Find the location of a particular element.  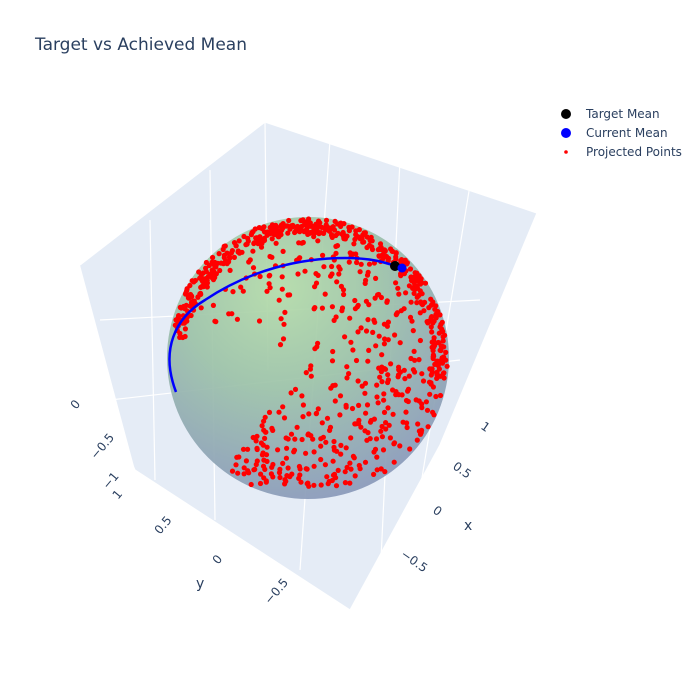

legend-label: Current Mean is located at coordinates (627, 133).